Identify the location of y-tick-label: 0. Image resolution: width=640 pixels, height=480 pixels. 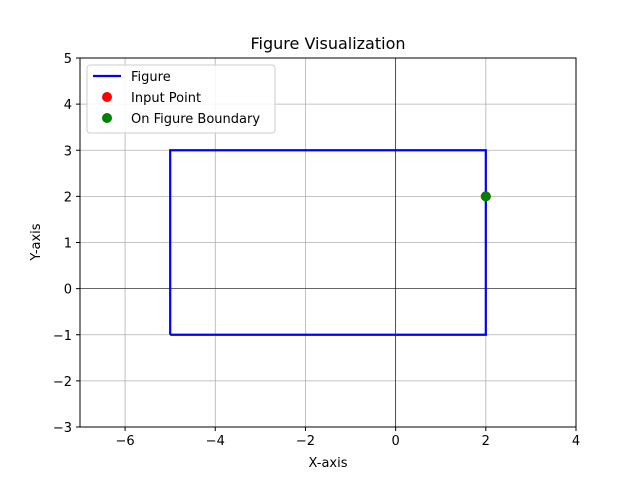
(68, 290).